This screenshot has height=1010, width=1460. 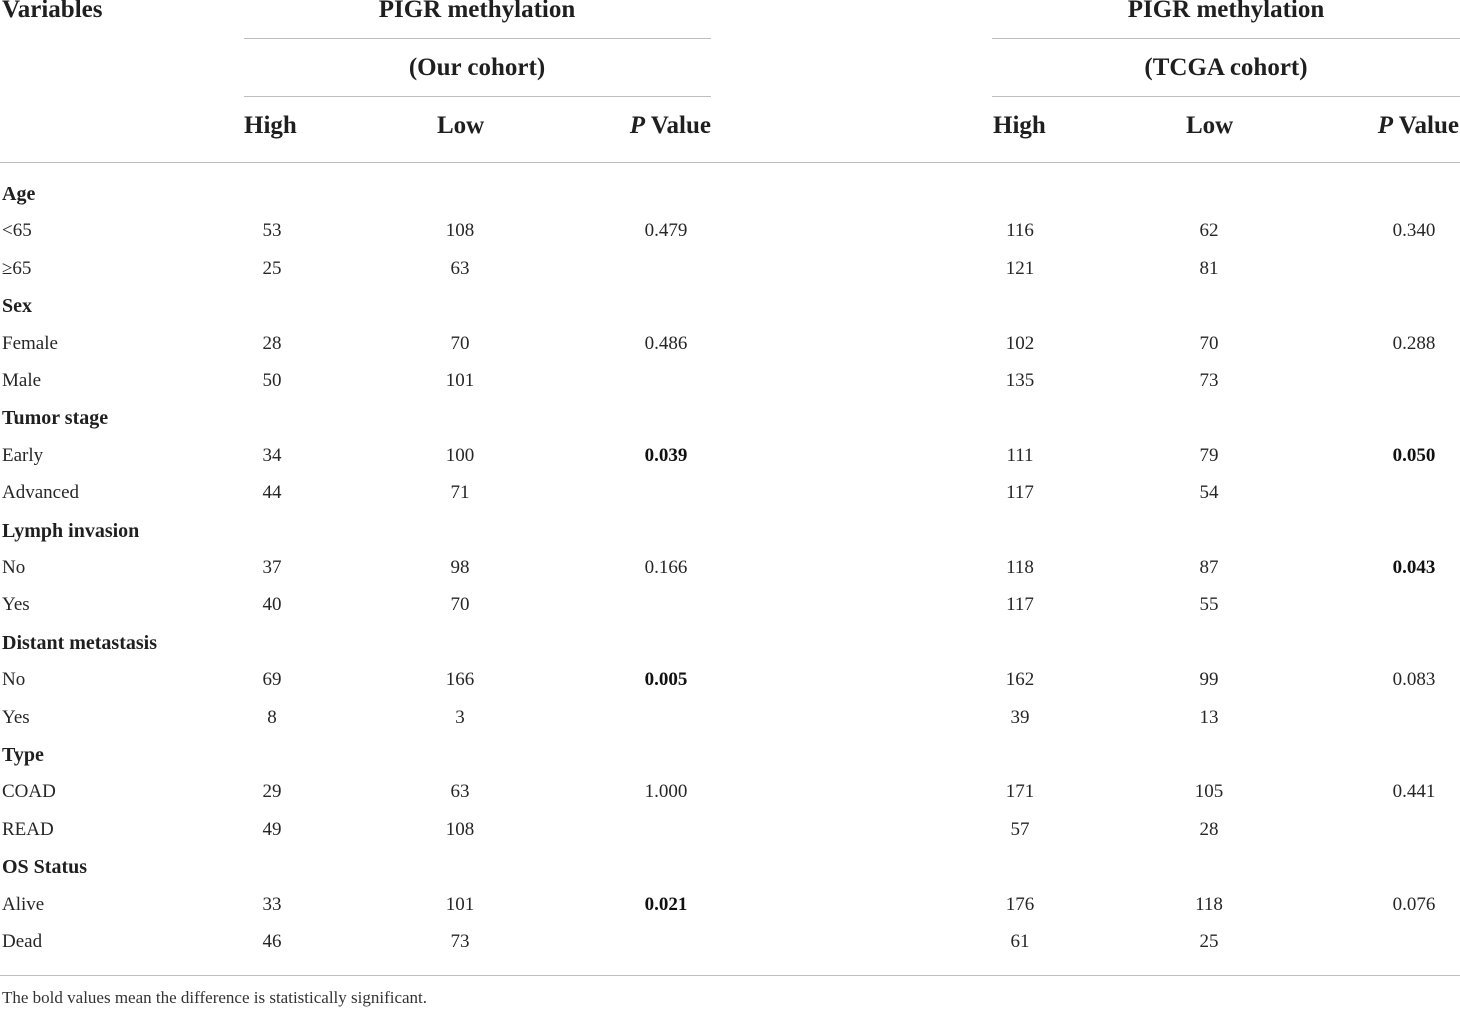 What do you see at coordinates (1414, 680) in the screenshot?
I see `tcga-p-cell: 0.083` at bounding box center [1414, 680].